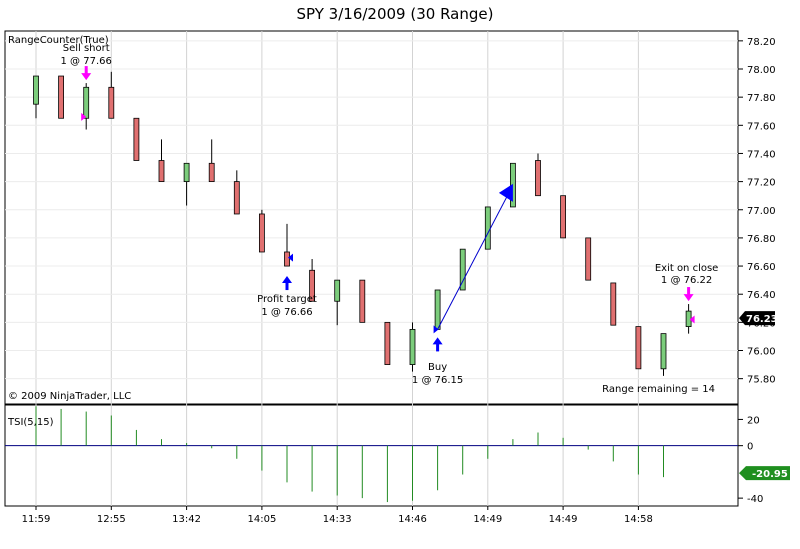 Image resolution: width=800 pixels, height=549 pixels. I want to click on last-price-badge: 76.23, so click(758, 318).